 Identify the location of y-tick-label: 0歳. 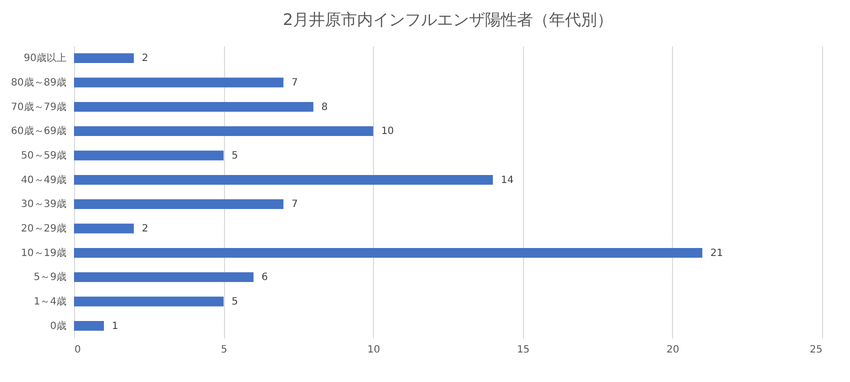
(58, 326).